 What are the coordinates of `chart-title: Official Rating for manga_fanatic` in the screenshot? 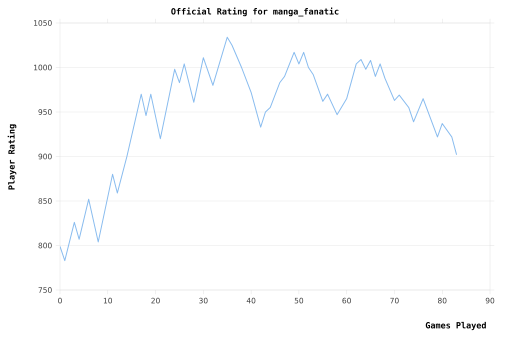 It's located at (254, 12).